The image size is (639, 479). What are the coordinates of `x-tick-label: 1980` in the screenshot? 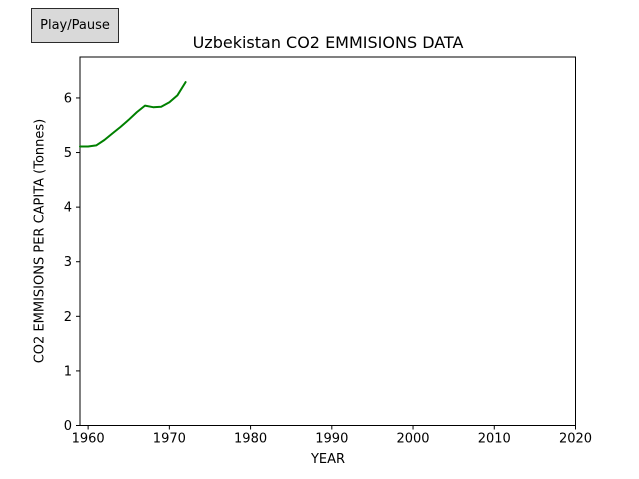 It's located at (250, 439).